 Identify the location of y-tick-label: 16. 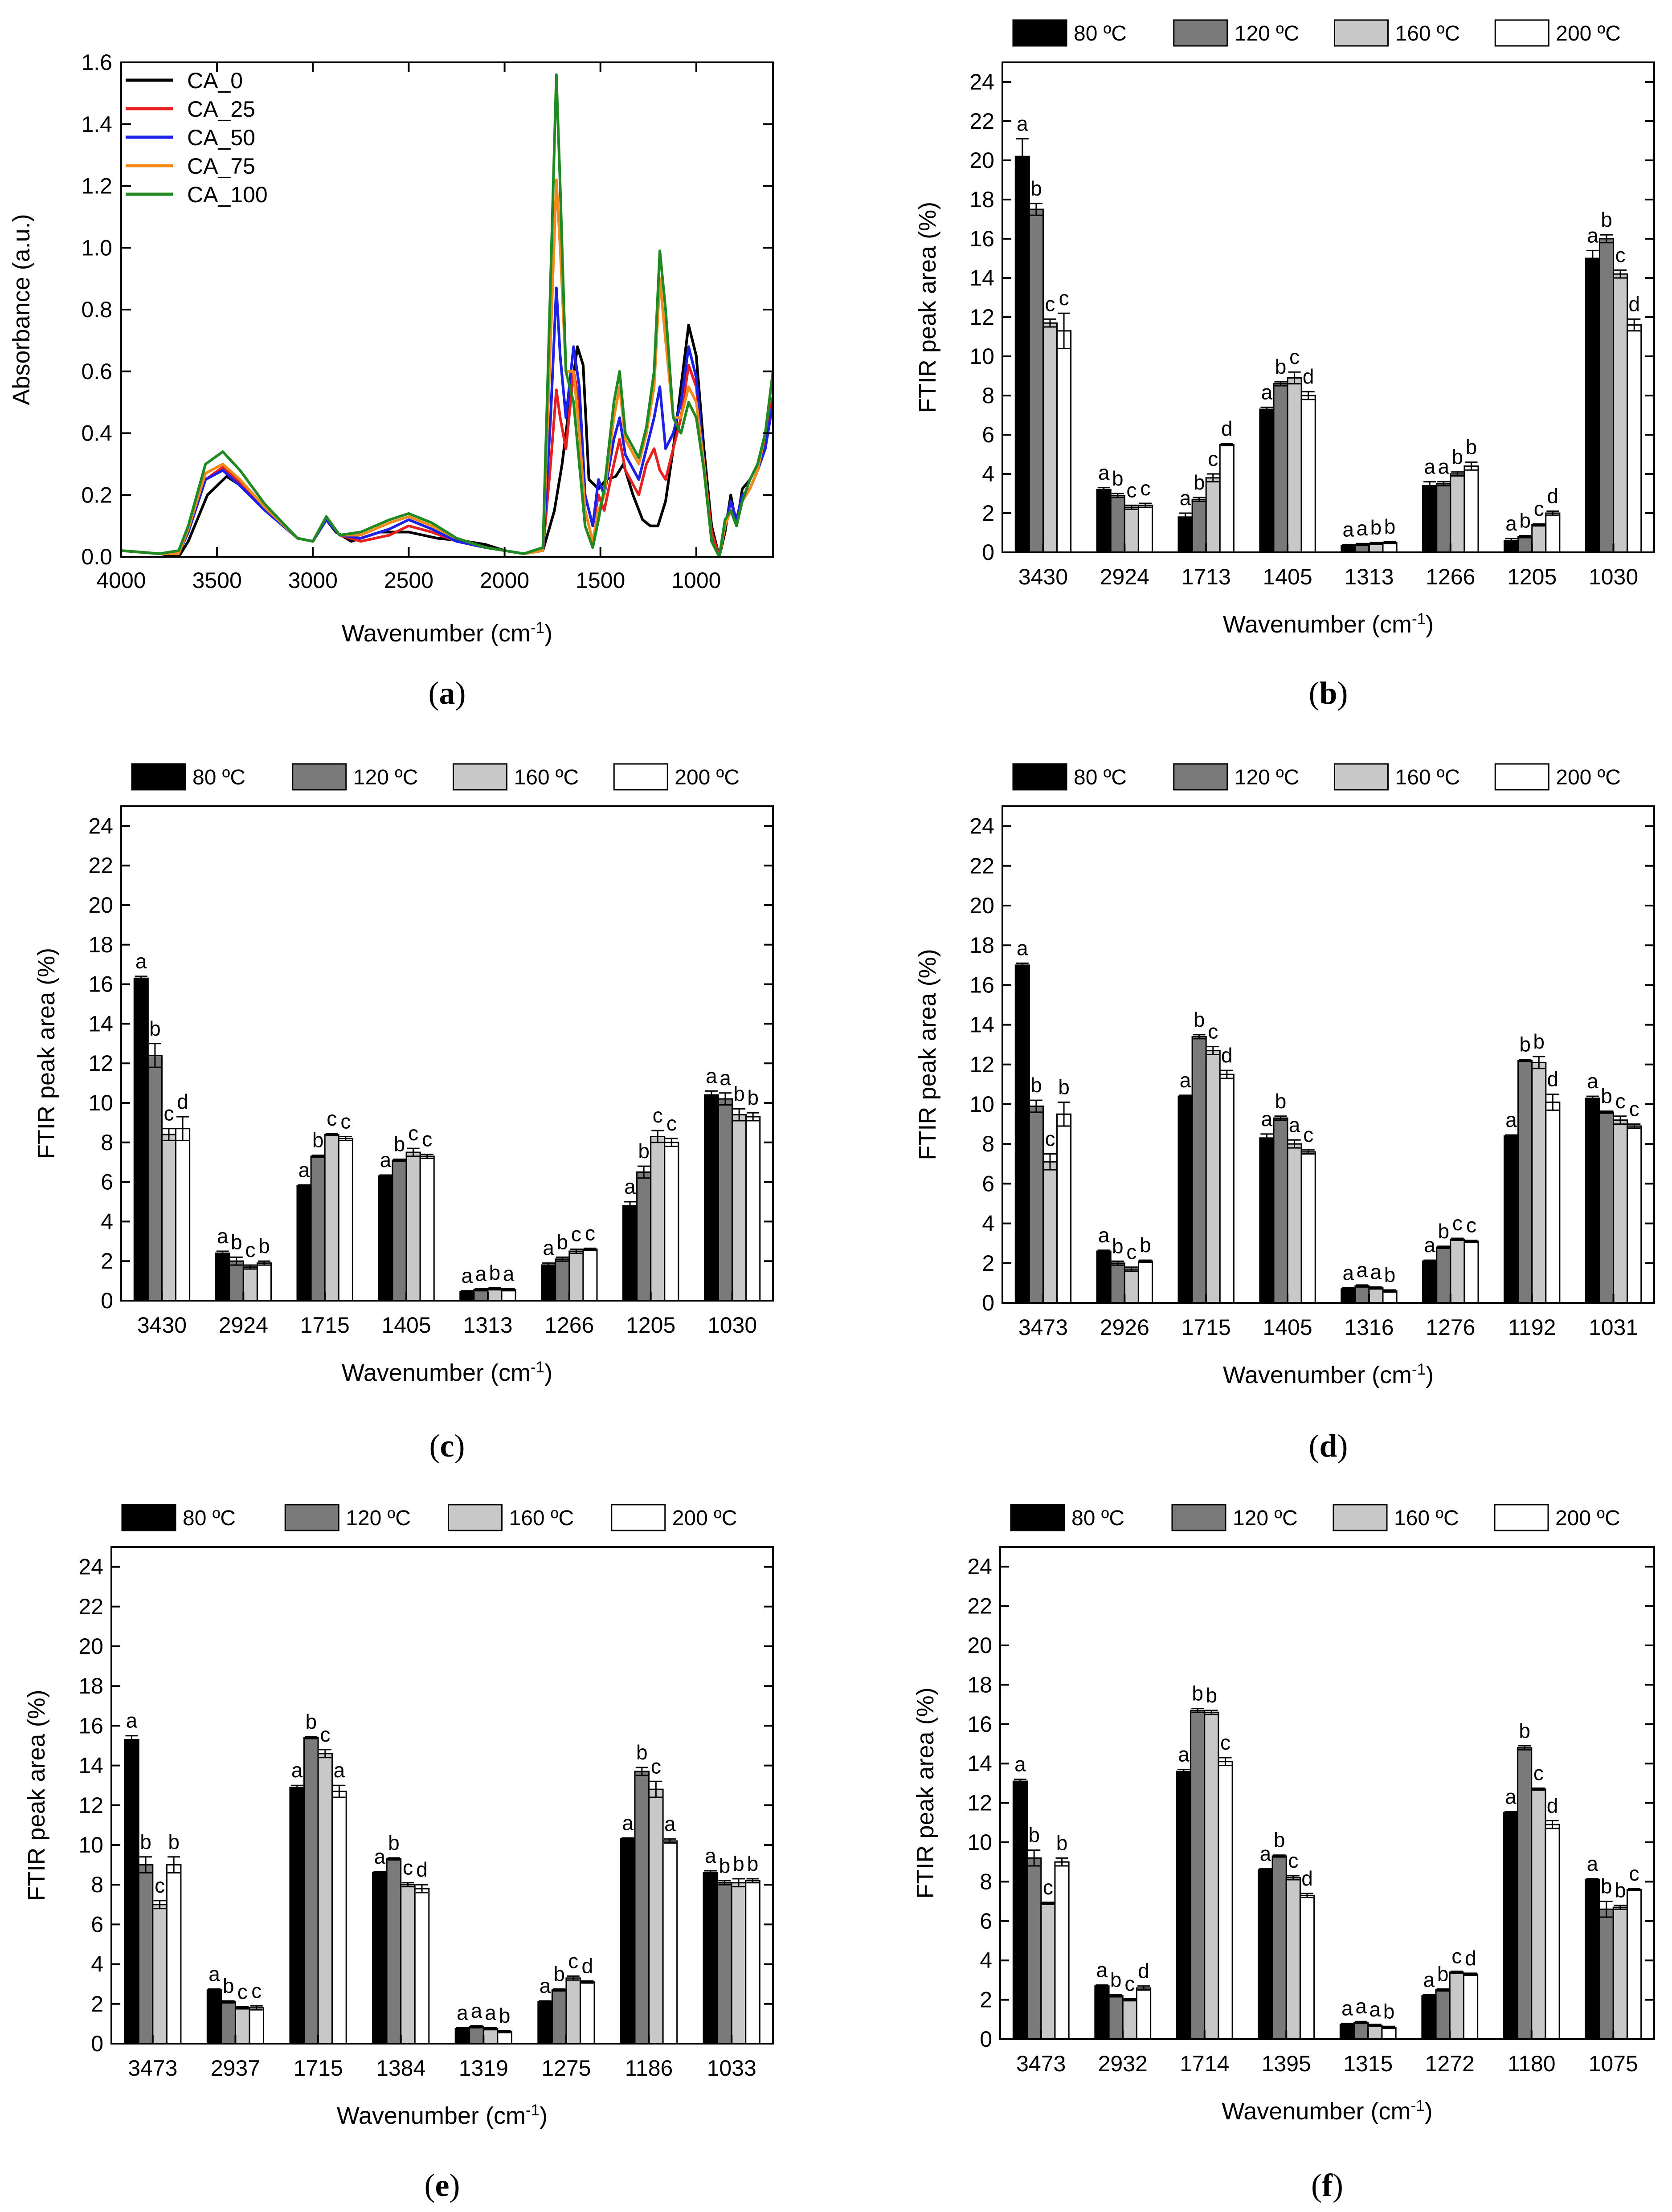
(981, 984).